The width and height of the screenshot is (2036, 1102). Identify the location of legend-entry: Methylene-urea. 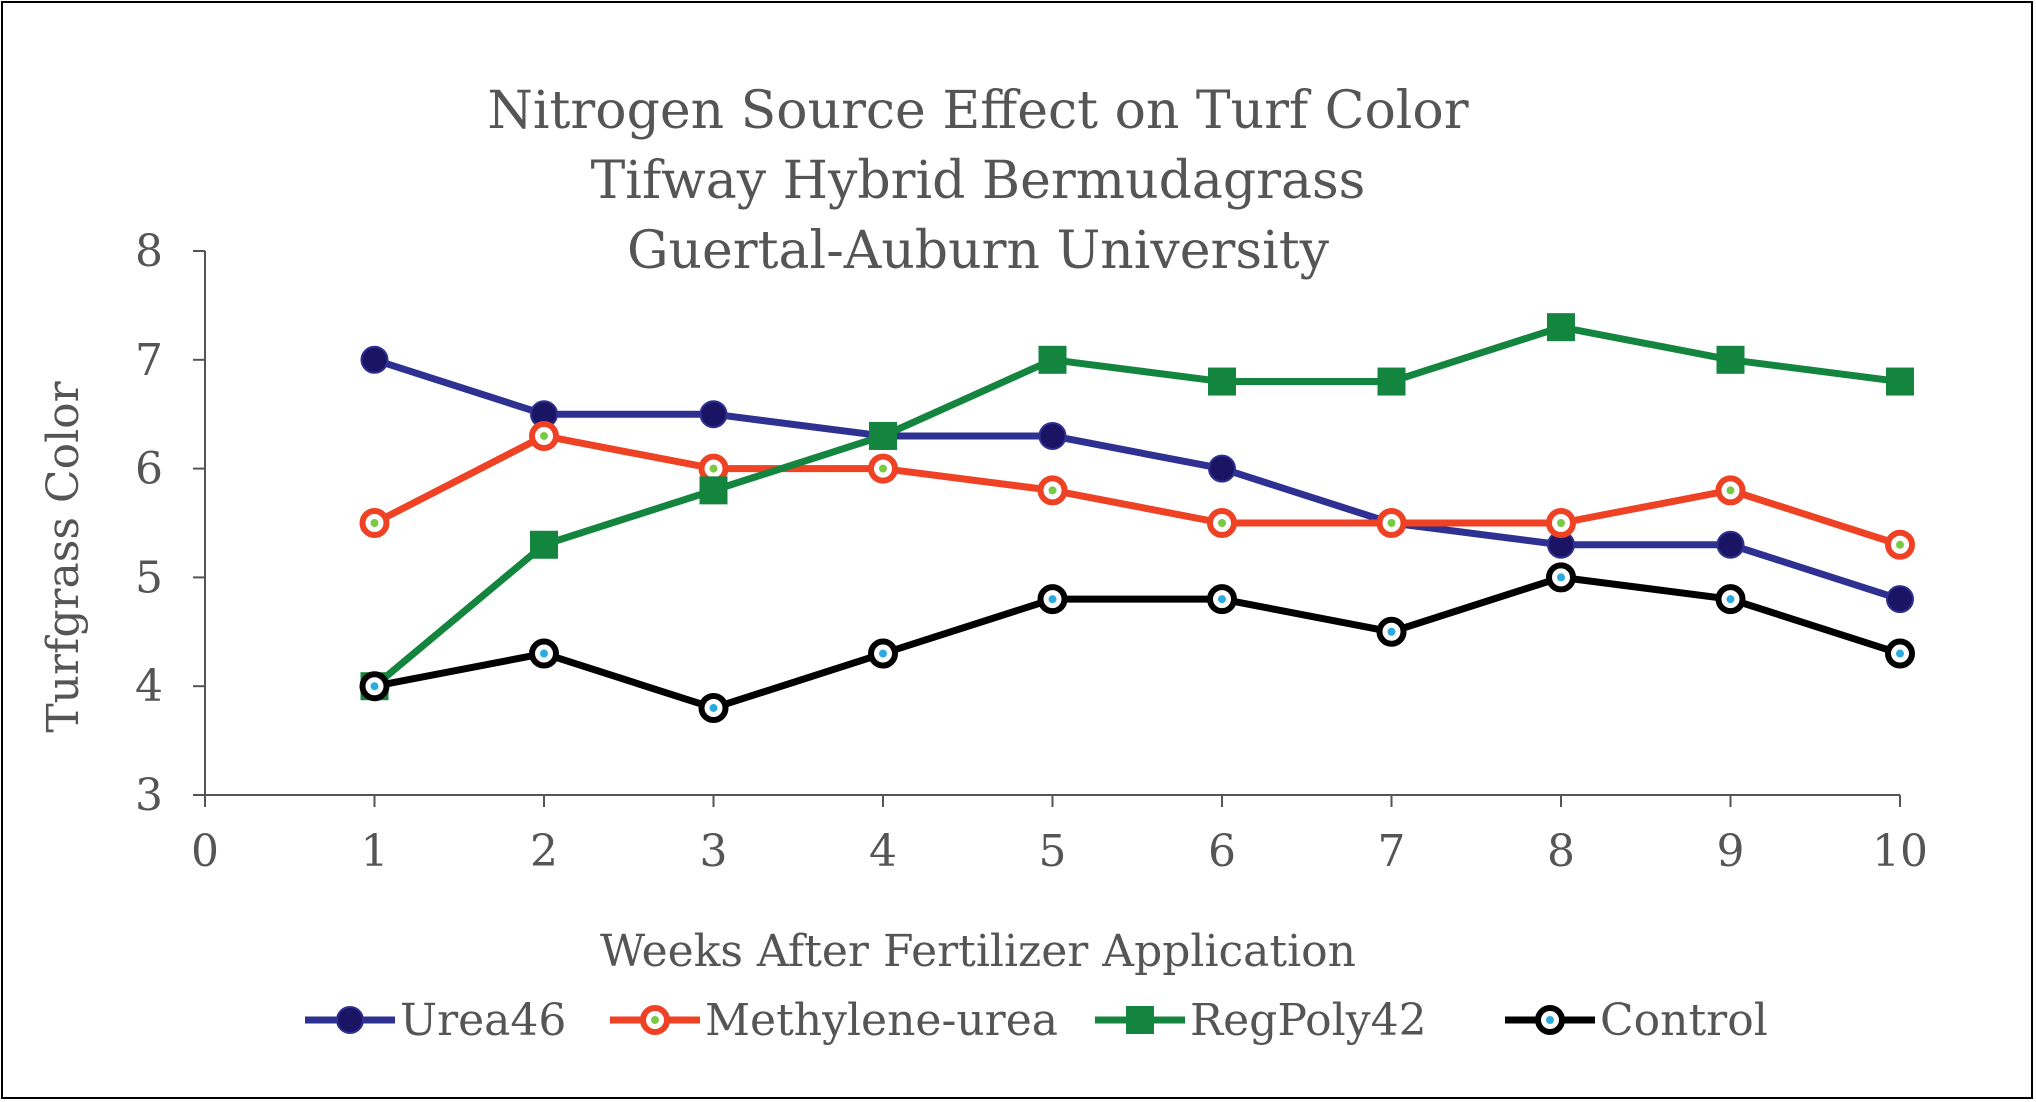
(834, 1020).